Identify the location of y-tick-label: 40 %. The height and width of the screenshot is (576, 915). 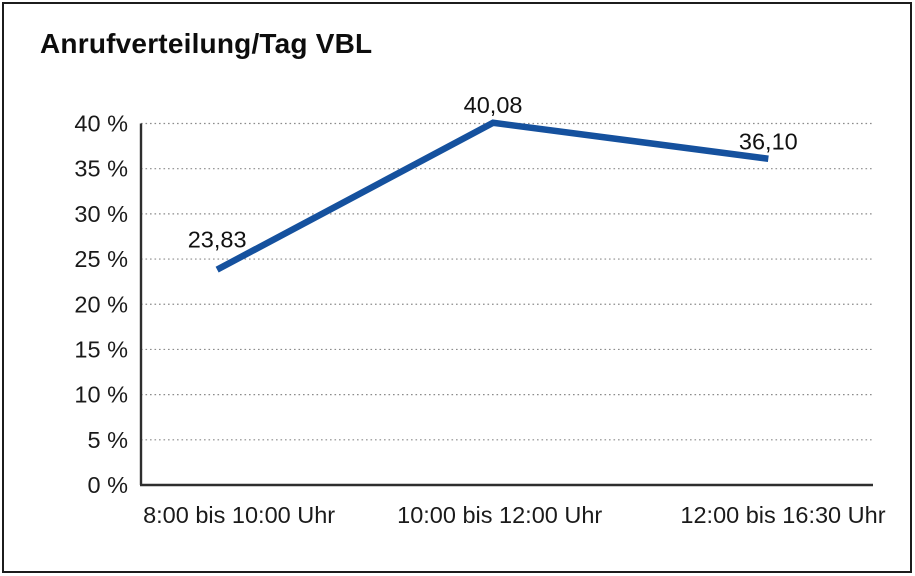
(101, 124).